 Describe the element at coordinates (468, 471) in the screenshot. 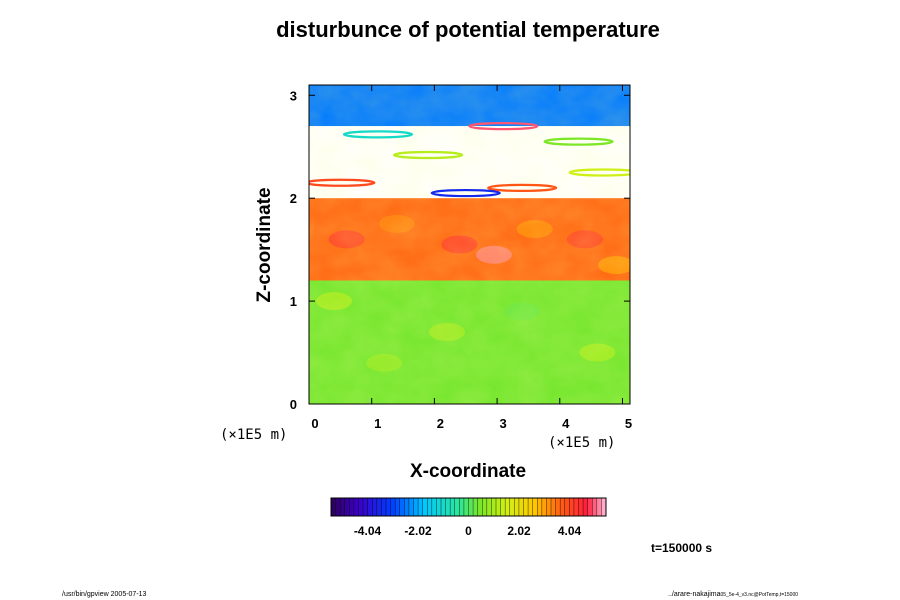

I see `x-axis-label: X-coordinate` at that location.